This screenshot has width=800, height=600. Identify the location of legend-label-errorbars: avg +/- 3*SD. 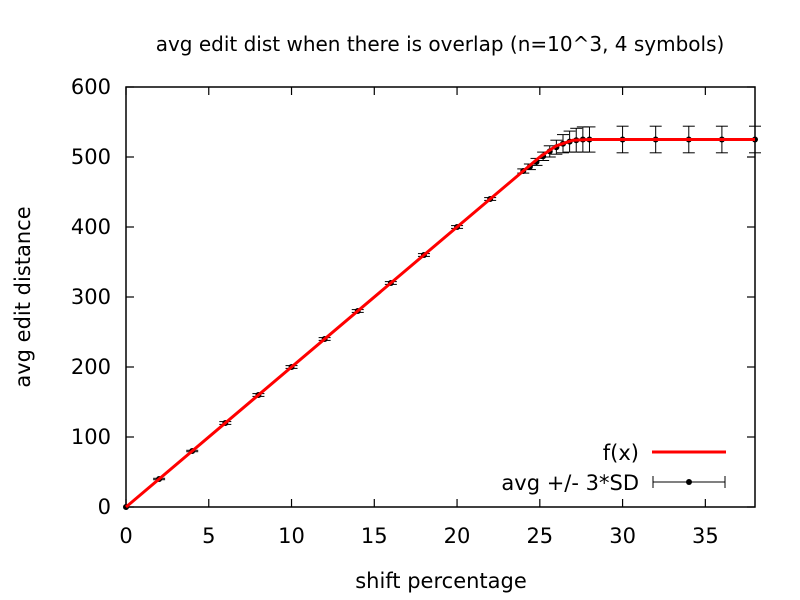
(570, 483).